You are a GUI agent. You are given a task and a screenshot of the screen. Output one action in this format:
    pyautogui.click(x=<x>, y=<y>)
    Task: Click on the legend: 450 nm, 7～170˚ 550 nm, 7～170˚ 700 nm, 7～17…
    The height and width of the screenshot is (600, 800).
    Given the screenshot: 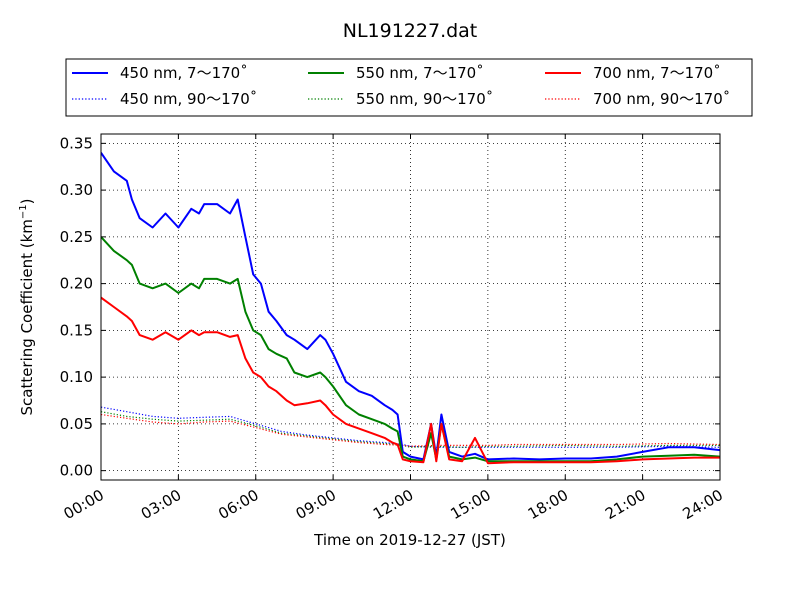 What is the action you would take?
    pyautogui.click(x=409, y=87)
    